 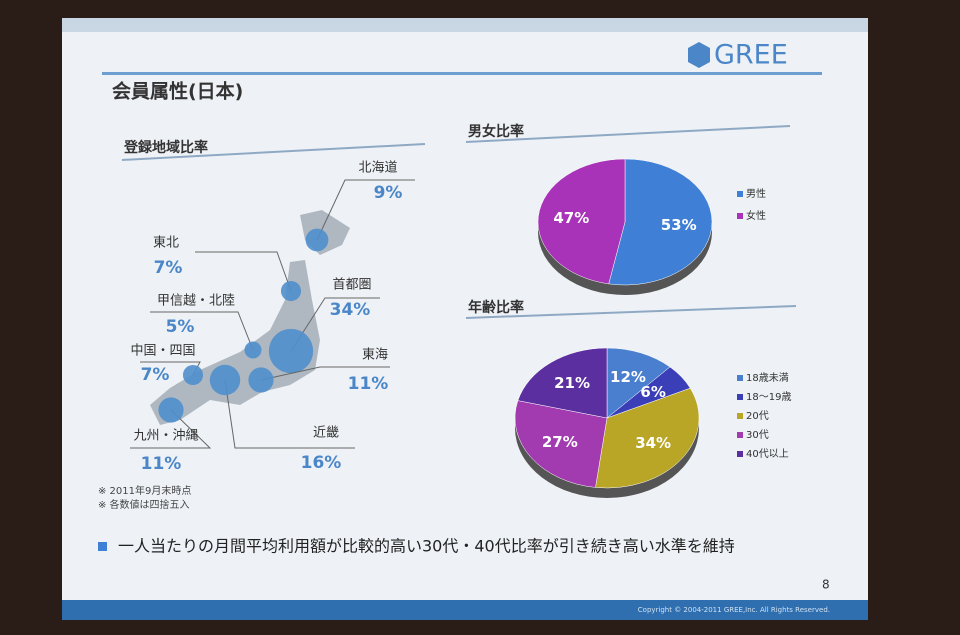 I want to click on bullet-text: 一人当たりの月間平均利用額が比較的高い30代・40代比率が引き続き高い水準を維持, so click(x=426, y=546).